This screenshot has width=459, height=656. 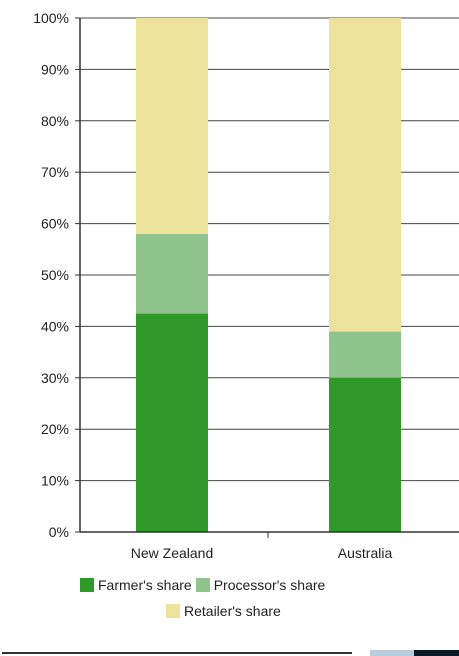 What do you see at coordinates (87, 585) in the screenshot?
I see `legend-swatch-farmer` at bounding box center [87, 585].